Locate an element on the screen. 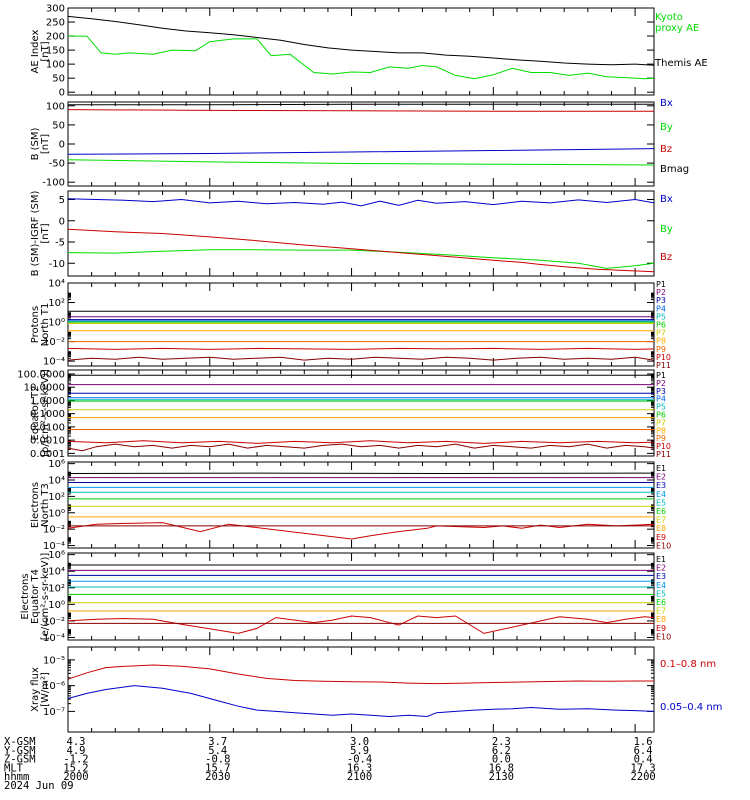 The image size is (750, 800). series-line-p10 is located at coordinates (361, 348).